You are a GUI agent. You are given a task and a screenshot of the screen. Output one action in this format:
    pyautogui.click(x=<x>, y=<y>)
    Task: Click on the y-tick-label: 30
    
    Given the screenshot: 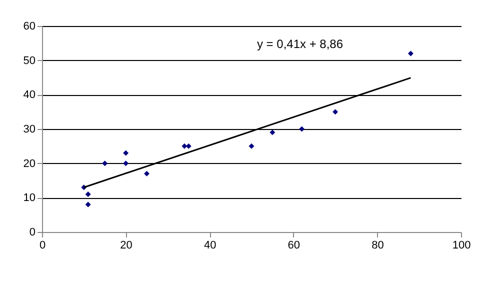 What is the action you would take?
    pyautogui.click(x=29, y=130)
    